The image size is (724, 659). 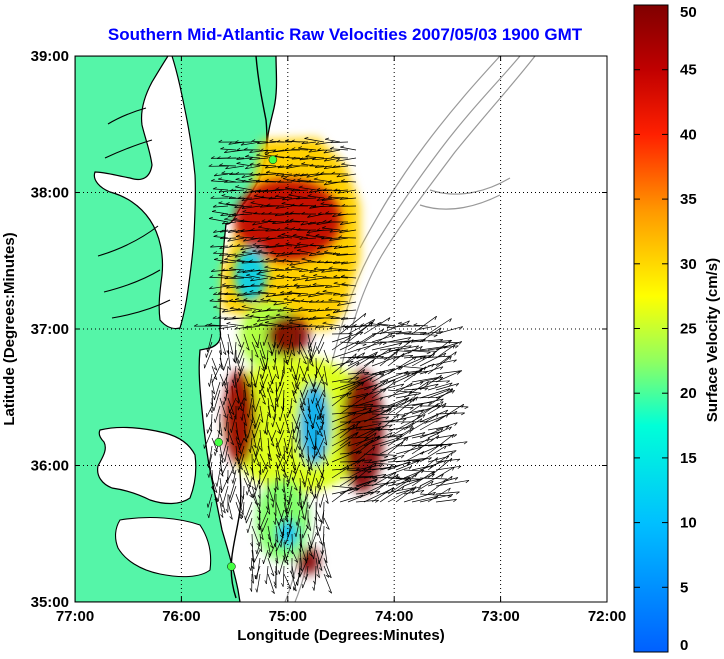 What do you see at coordinates (246, 363) in the screenshot?
I see `radar-stations` at bounding box center [246, 363].